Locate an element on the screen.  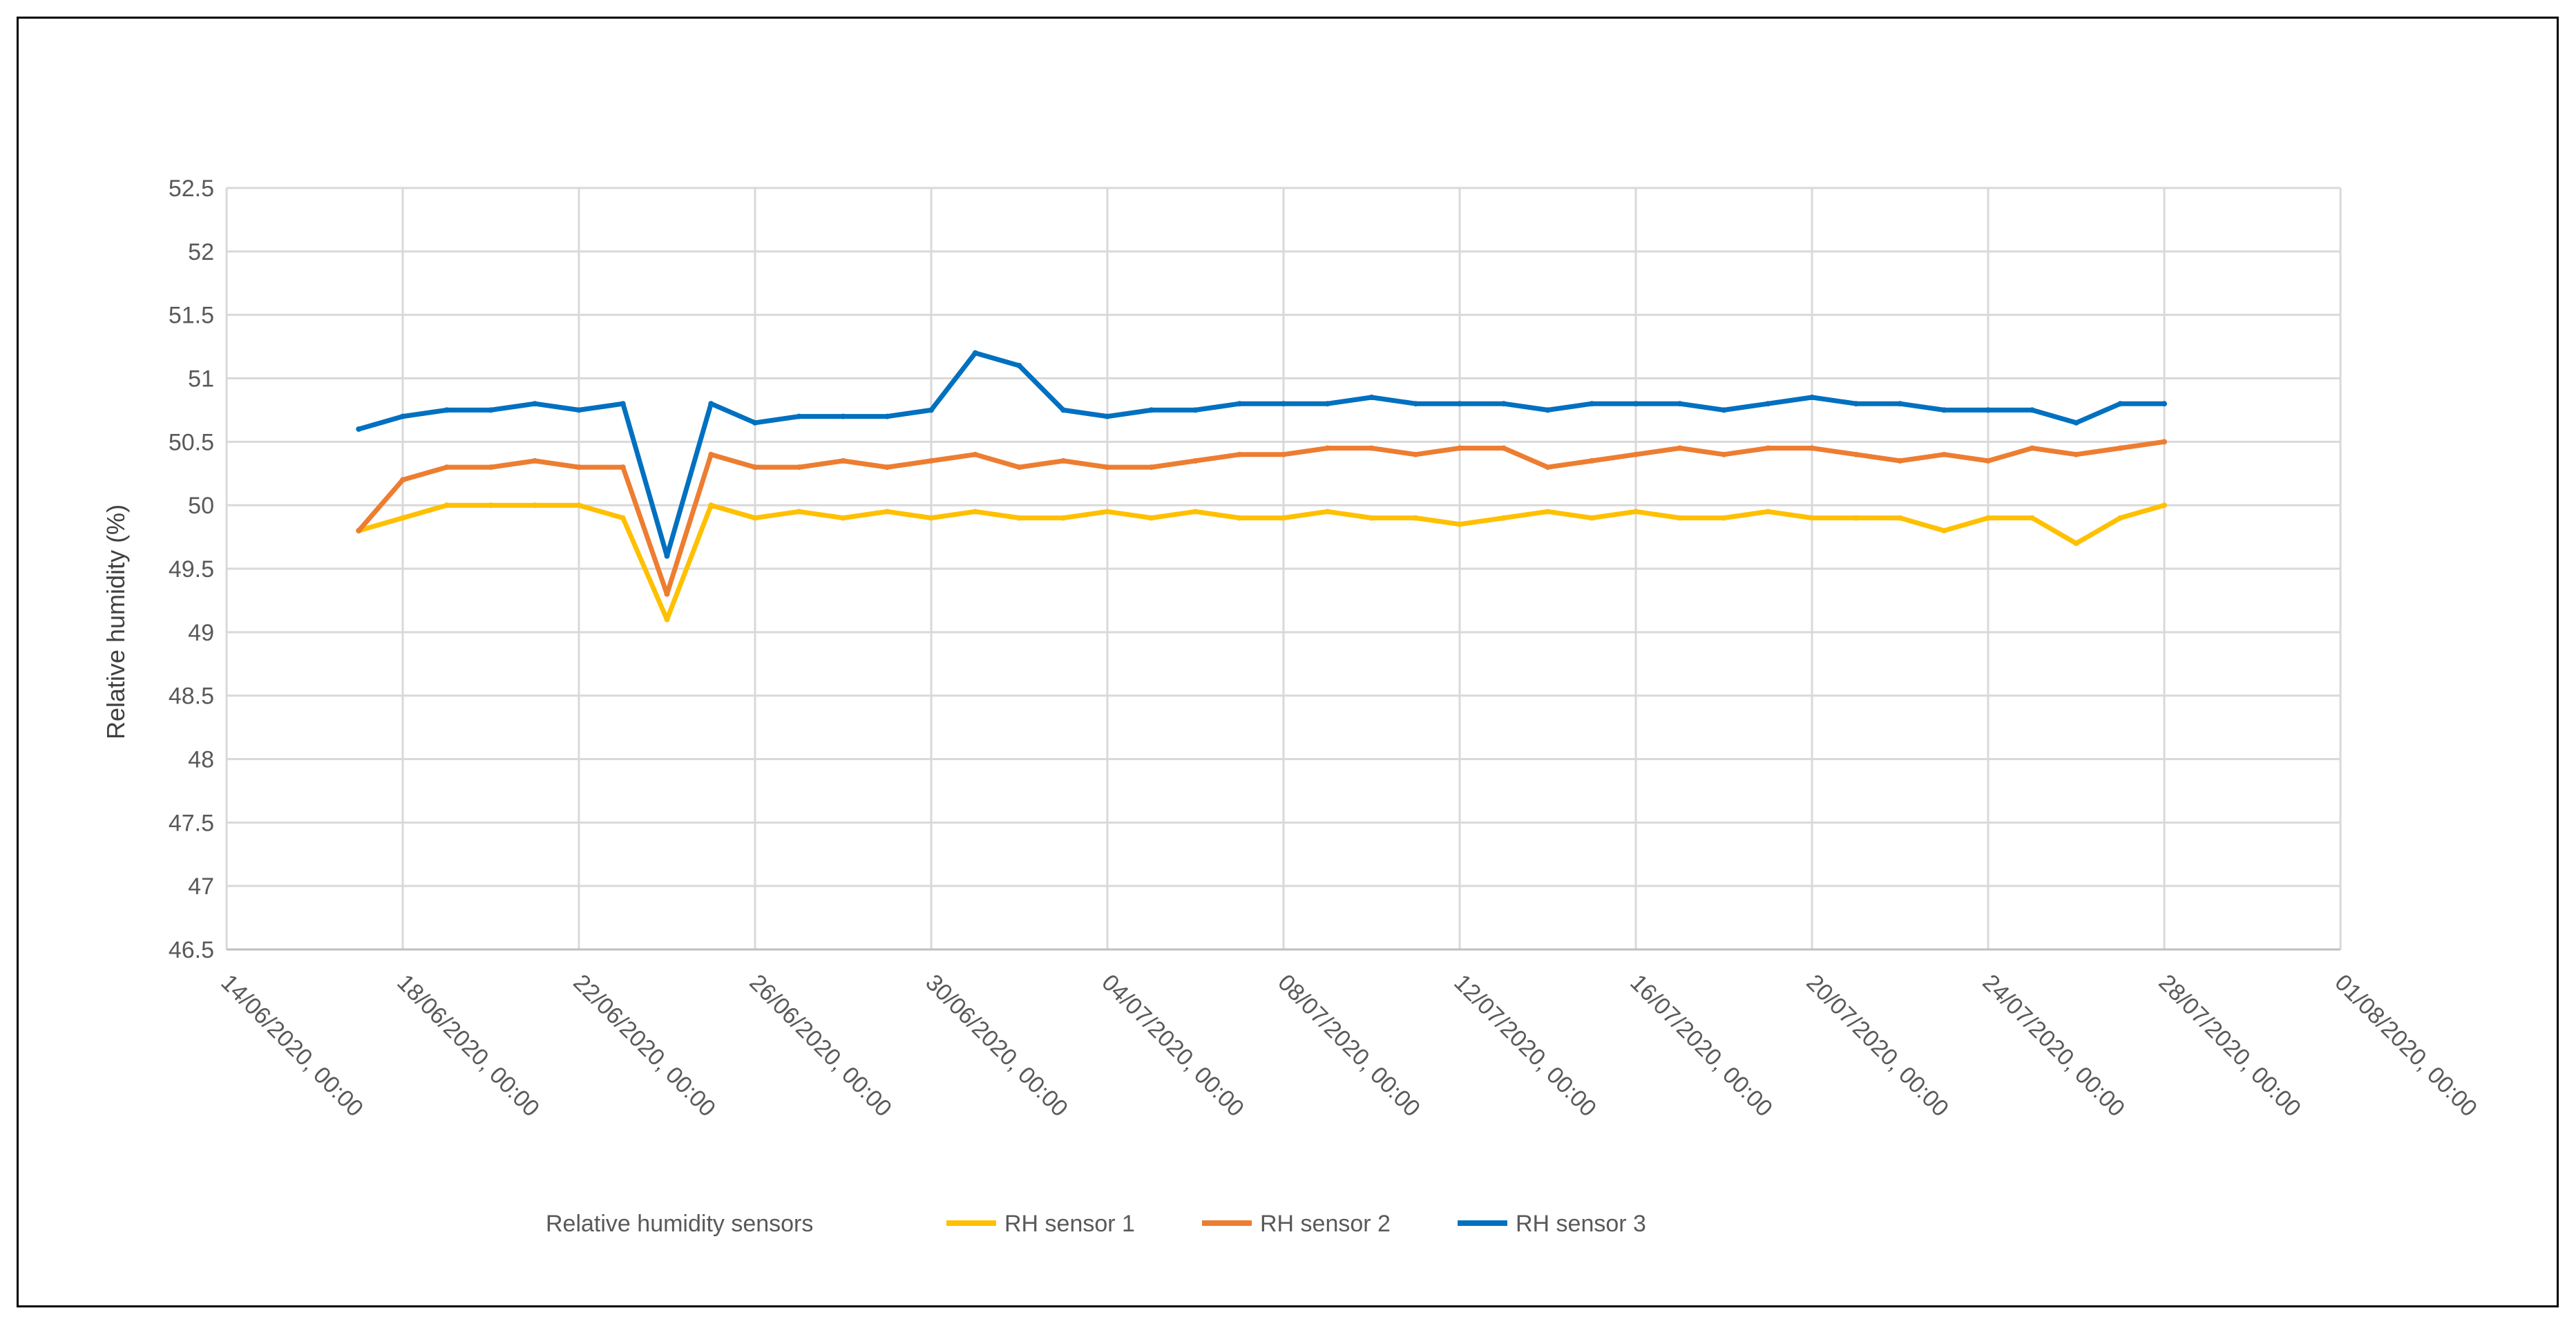
x-tick-label: 16/07/2020, 00:00 is located at coordinates (1701, 1046).